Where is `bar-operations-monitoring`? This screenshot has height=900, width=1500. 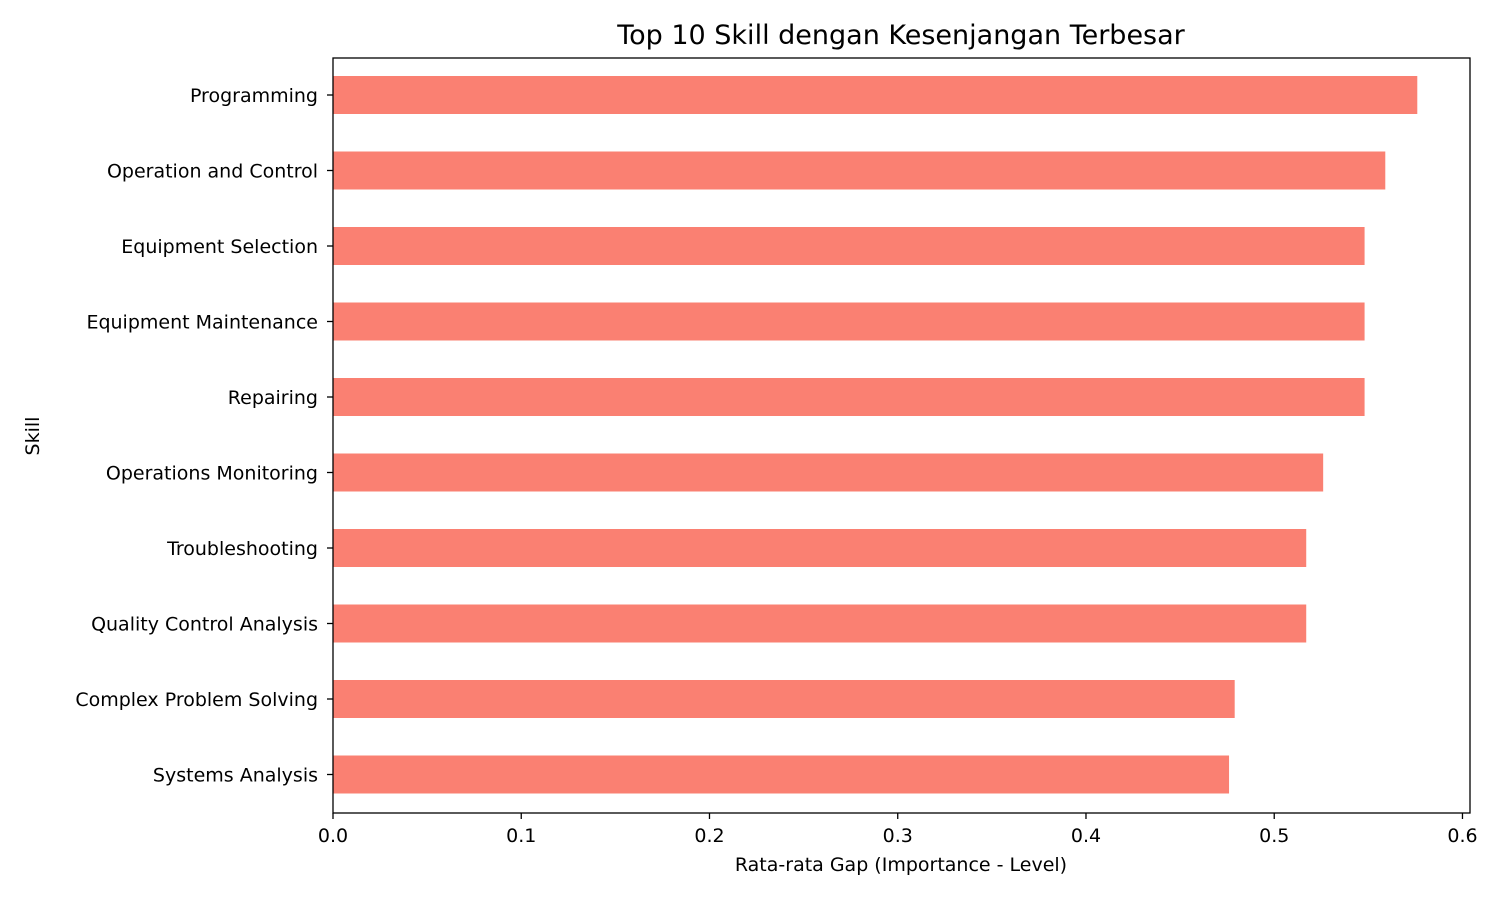
bar-operations-monitoring is located at coordinates (828, 472).